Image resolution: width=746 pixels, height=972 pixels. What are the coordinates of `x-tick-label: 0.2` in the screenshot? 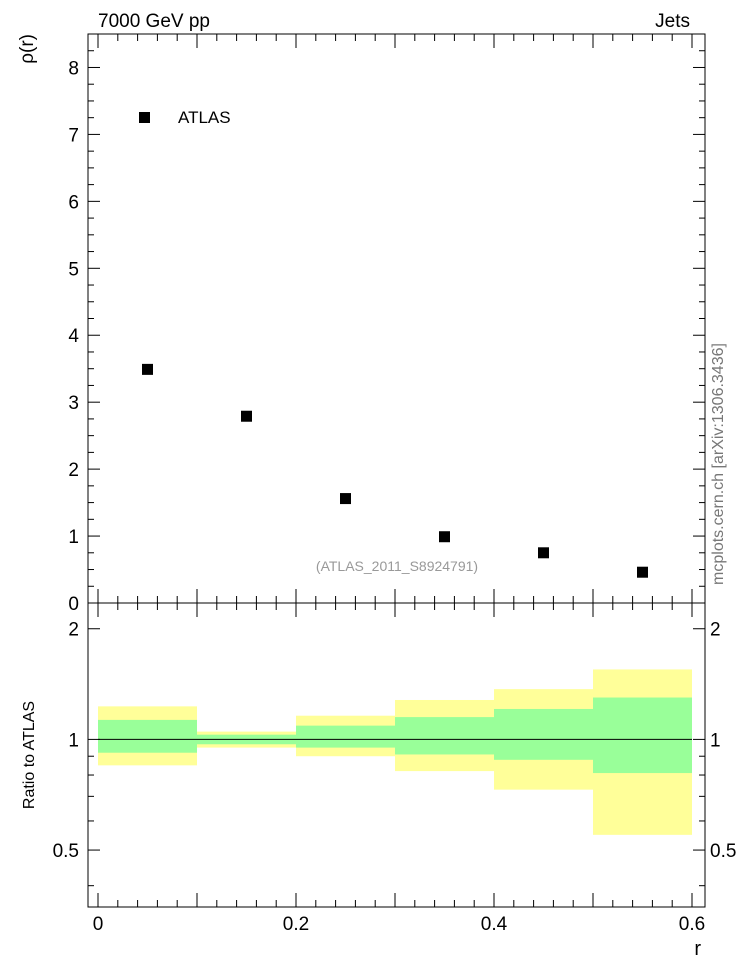 It's located at (296, 924).